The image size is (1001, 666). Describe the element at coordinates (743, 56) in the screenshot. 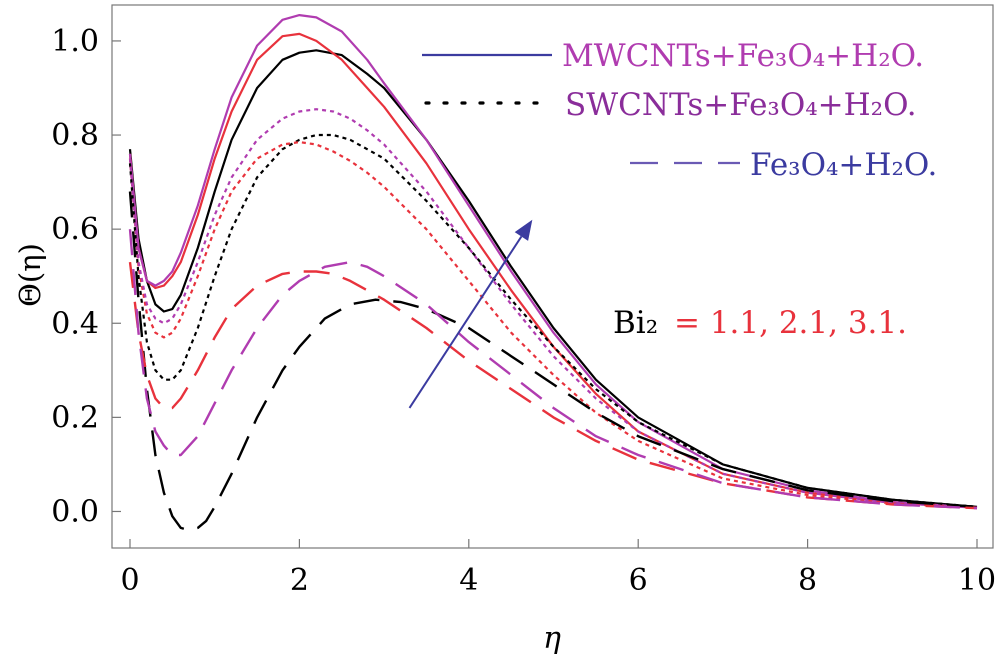

I see `legend-label-mwcnts: MWCNTs+Fe₃O₄+H₂O.` at that location.